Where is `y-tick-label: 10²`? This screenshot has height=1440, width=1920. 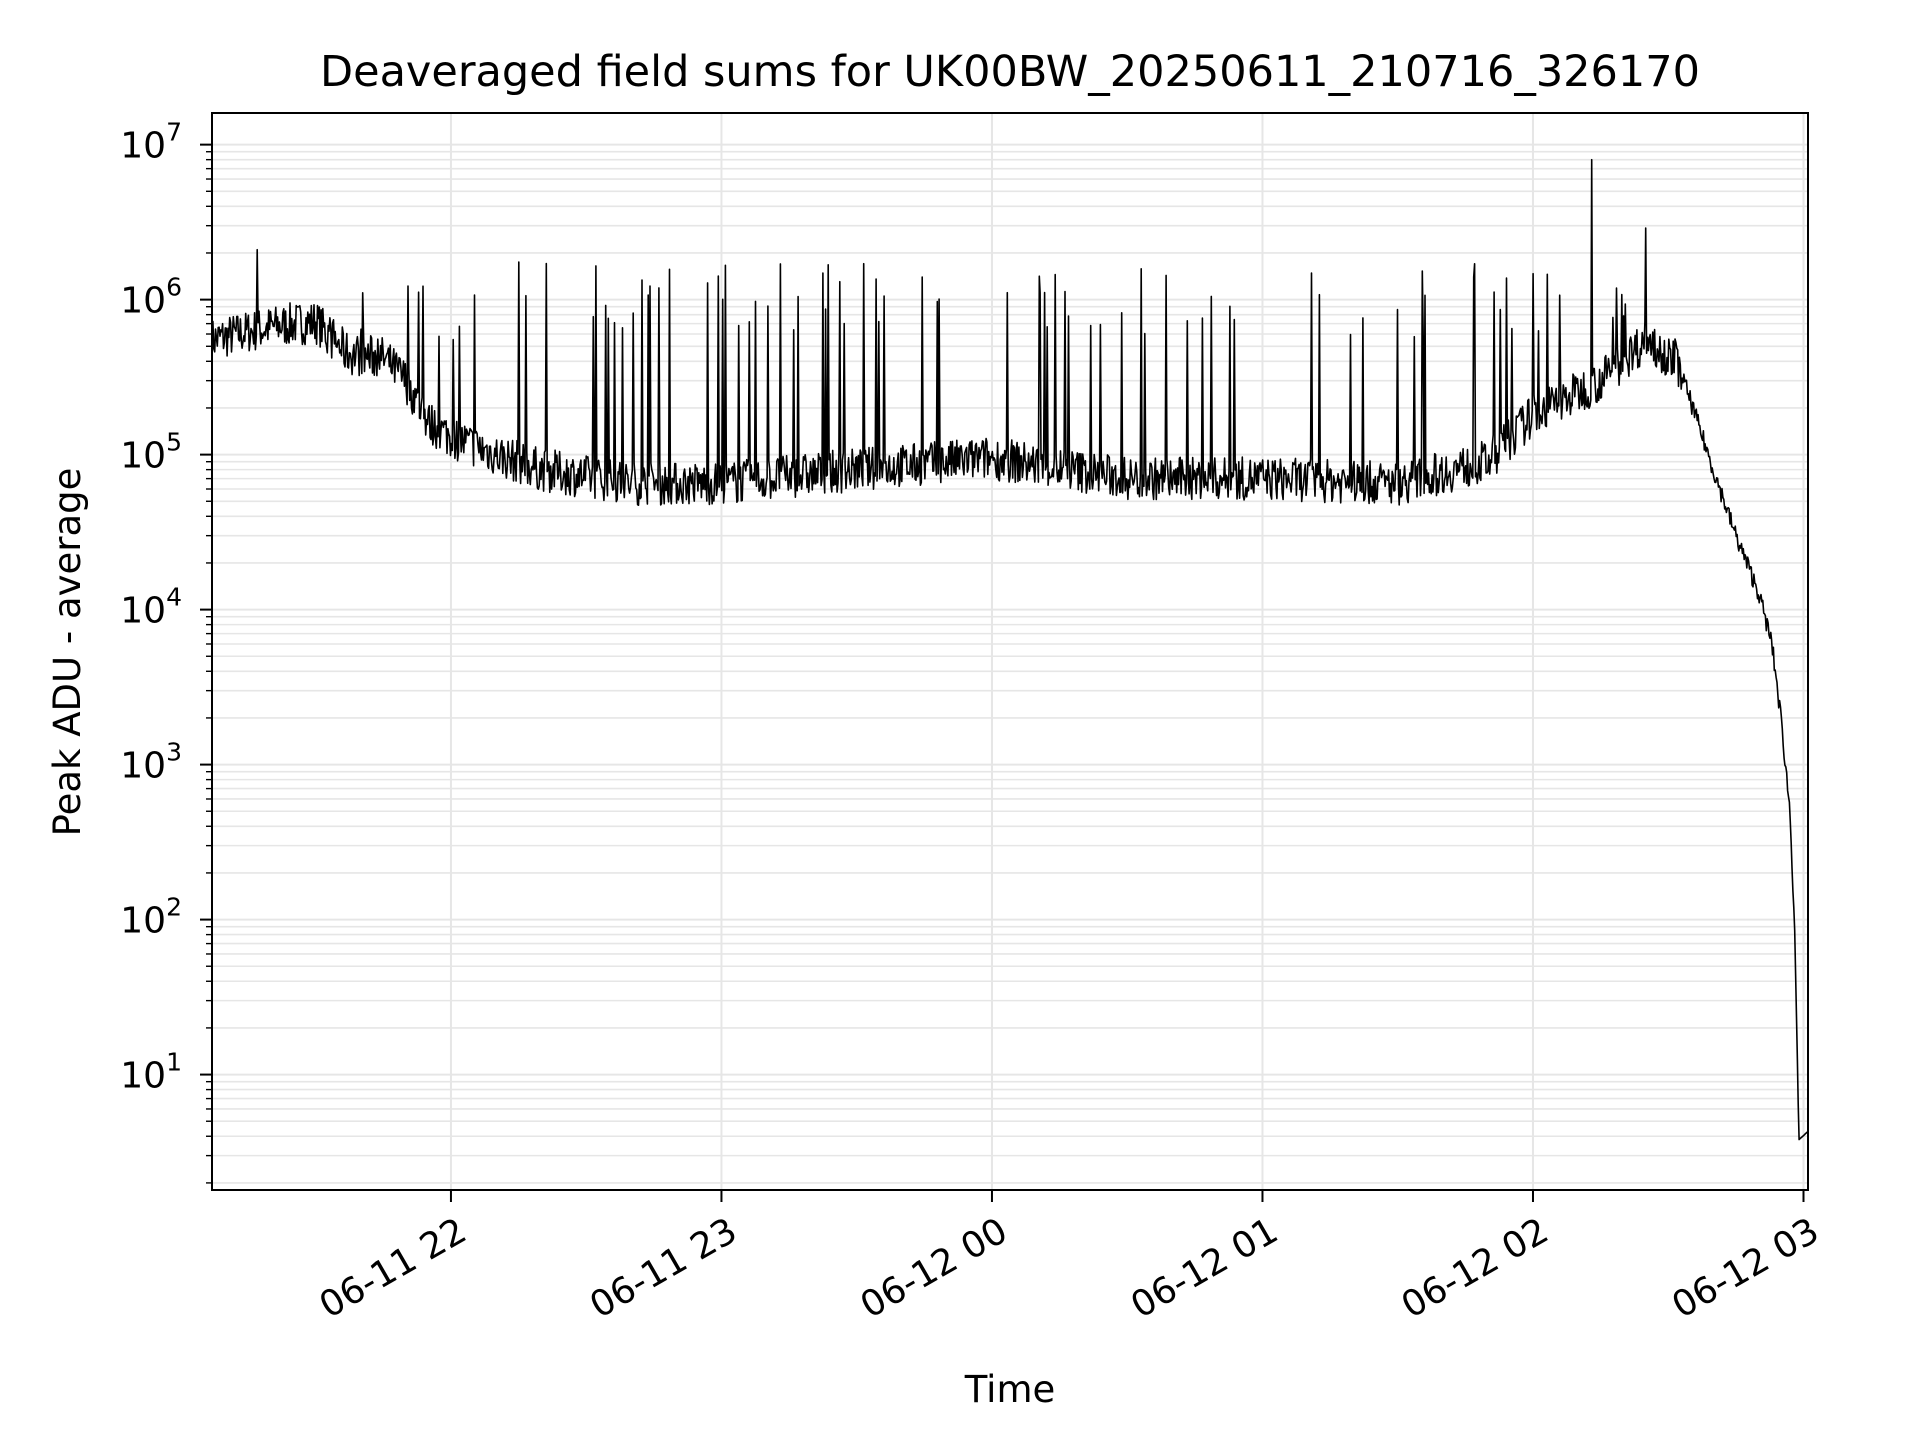 y-tick-label: 10² is located at coordinates (151, 917).